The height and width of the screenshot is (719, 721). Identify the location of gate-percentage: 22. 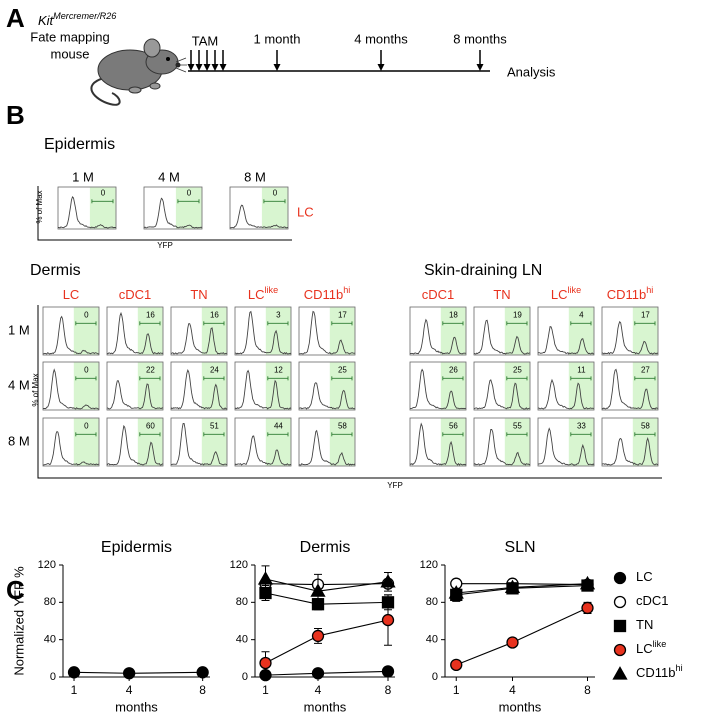
(150, 369).